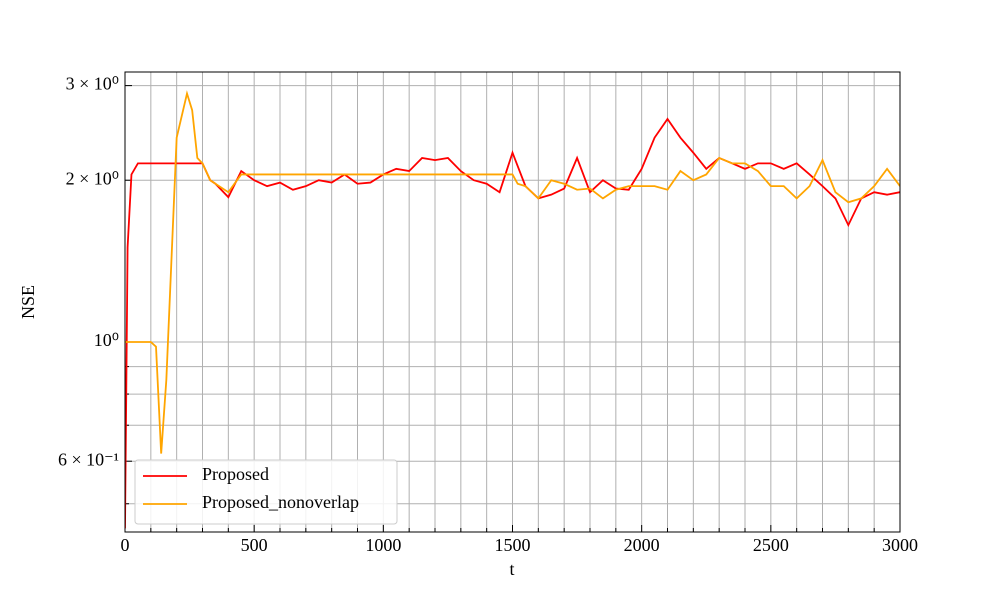 This screenshot has height=600, width=1000. What do you see at coordinates (254, 545) in the screenshot?
I see `x-tick-label: 500` at bounding box center [254, 545].